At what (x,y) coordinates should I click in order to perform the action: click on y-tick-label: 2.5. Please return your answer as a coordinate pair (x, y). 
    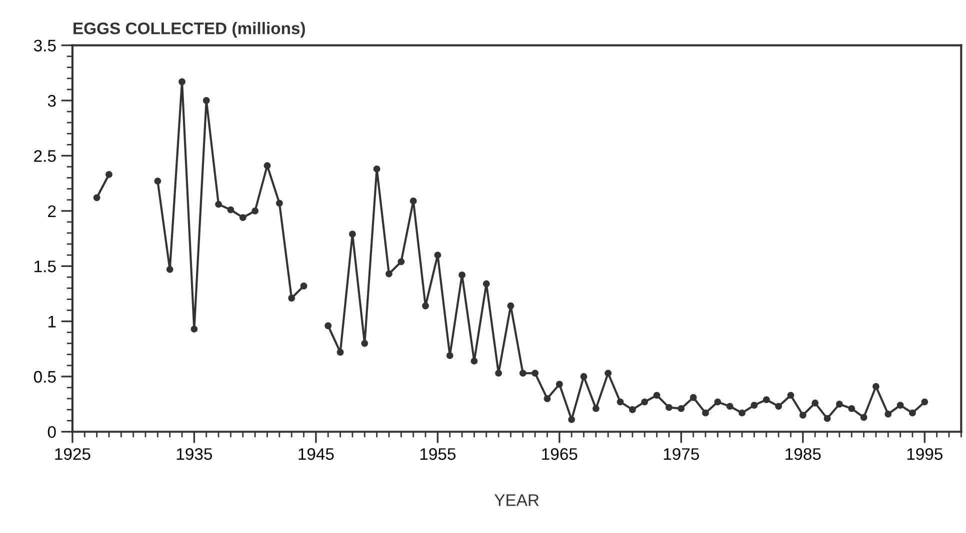
    Looking at the image, I should click on (45, 156).